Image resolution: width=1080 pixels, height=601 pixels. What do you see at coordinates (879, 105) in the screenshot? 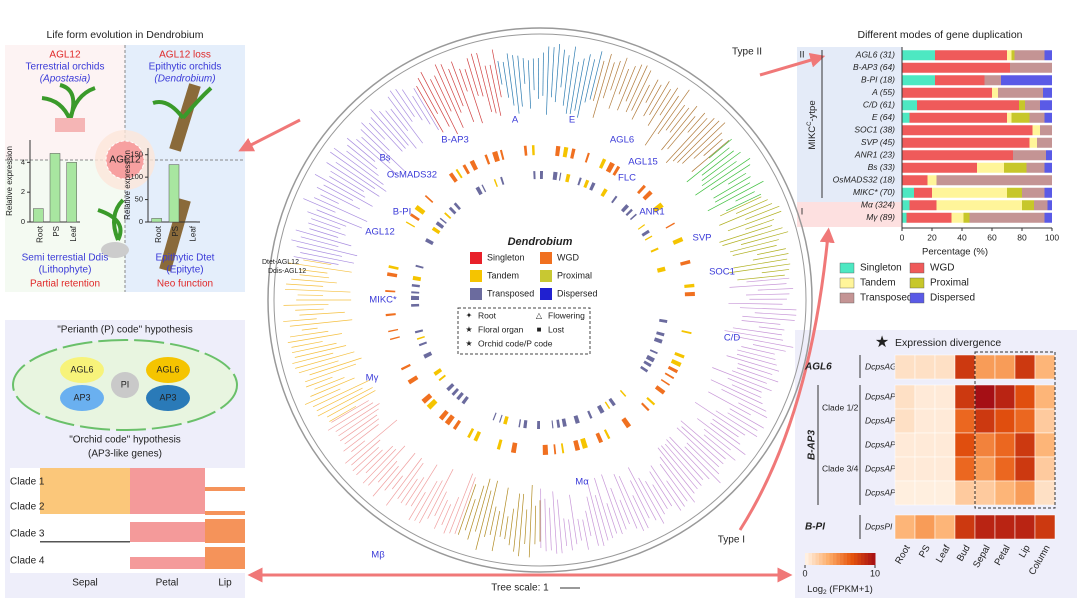
I see `y-tick-label: C/D (61)` at bounding box center [879, 105].